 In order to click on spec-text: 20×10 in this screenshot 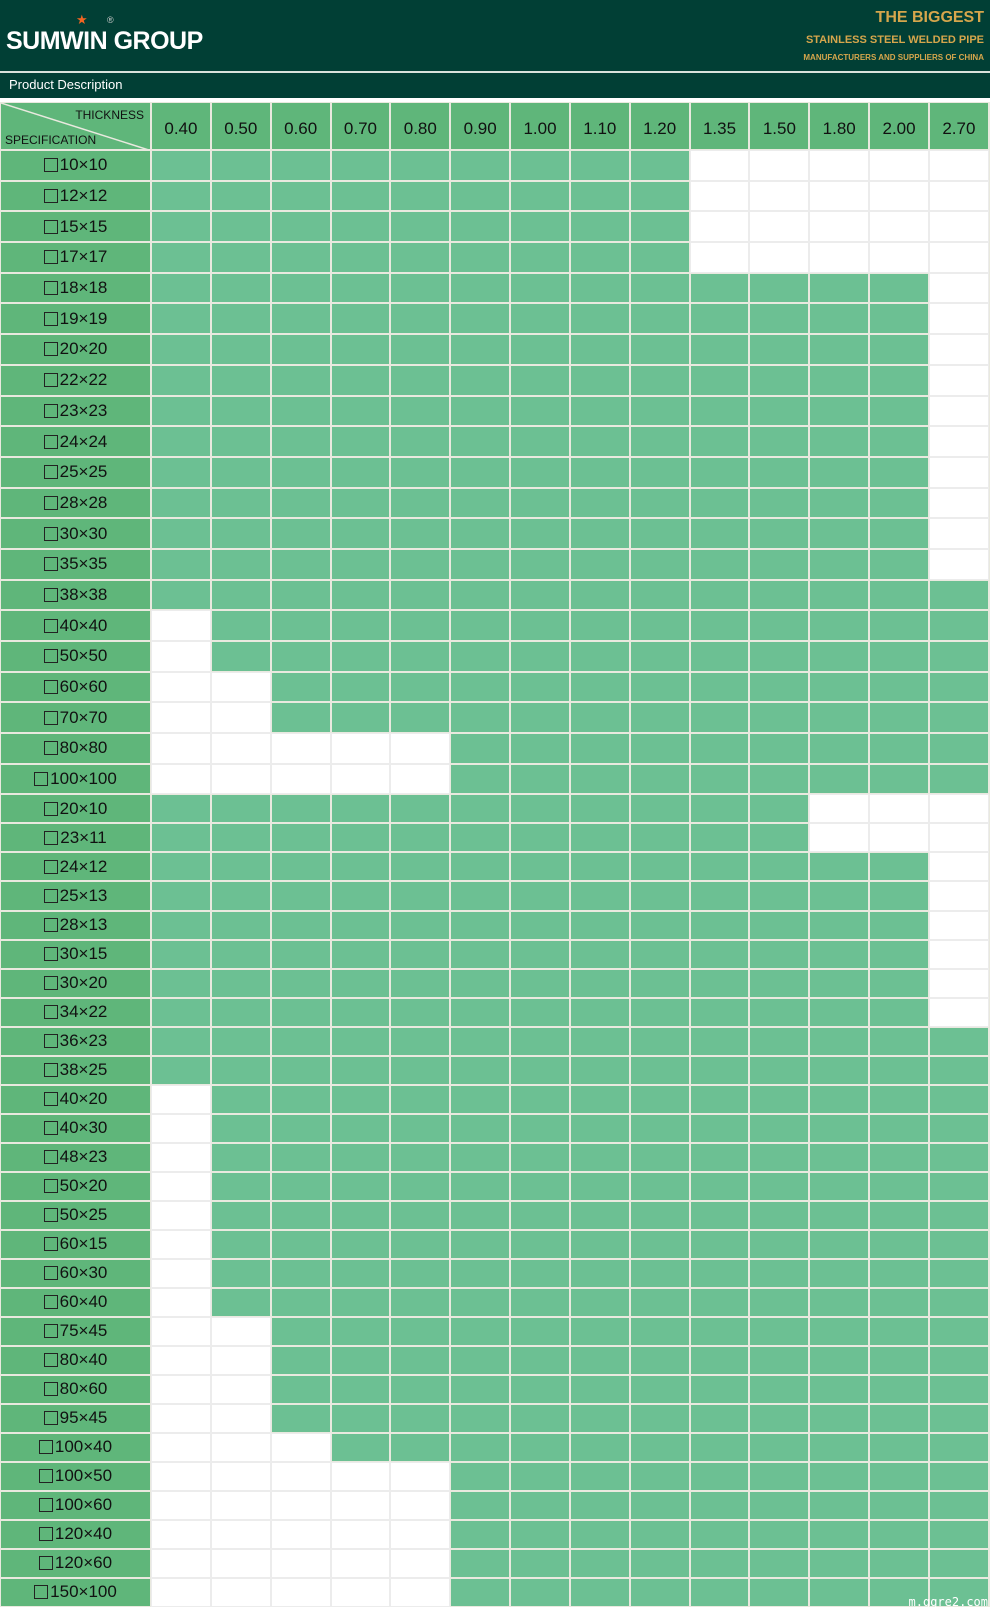, I will do `click(83, 808)`.